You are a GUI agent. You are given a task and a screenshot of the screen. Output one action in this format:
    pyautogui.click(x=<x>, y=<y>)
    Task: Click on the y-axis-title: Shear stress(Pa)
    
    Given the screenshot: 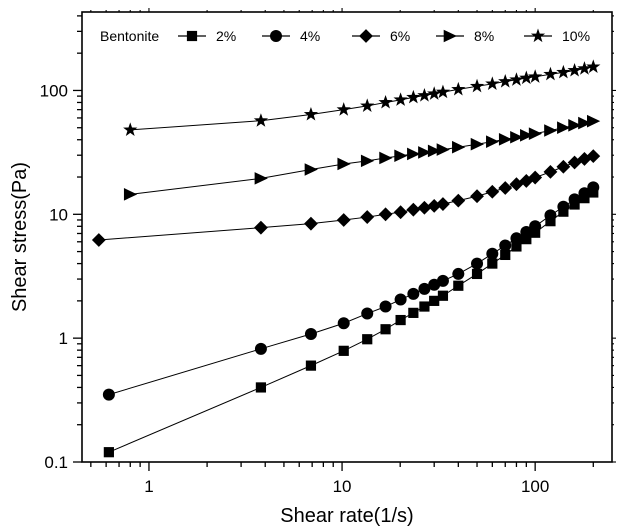 What is the action you would take?
    pyautogui.click(x=20, y=237)
    